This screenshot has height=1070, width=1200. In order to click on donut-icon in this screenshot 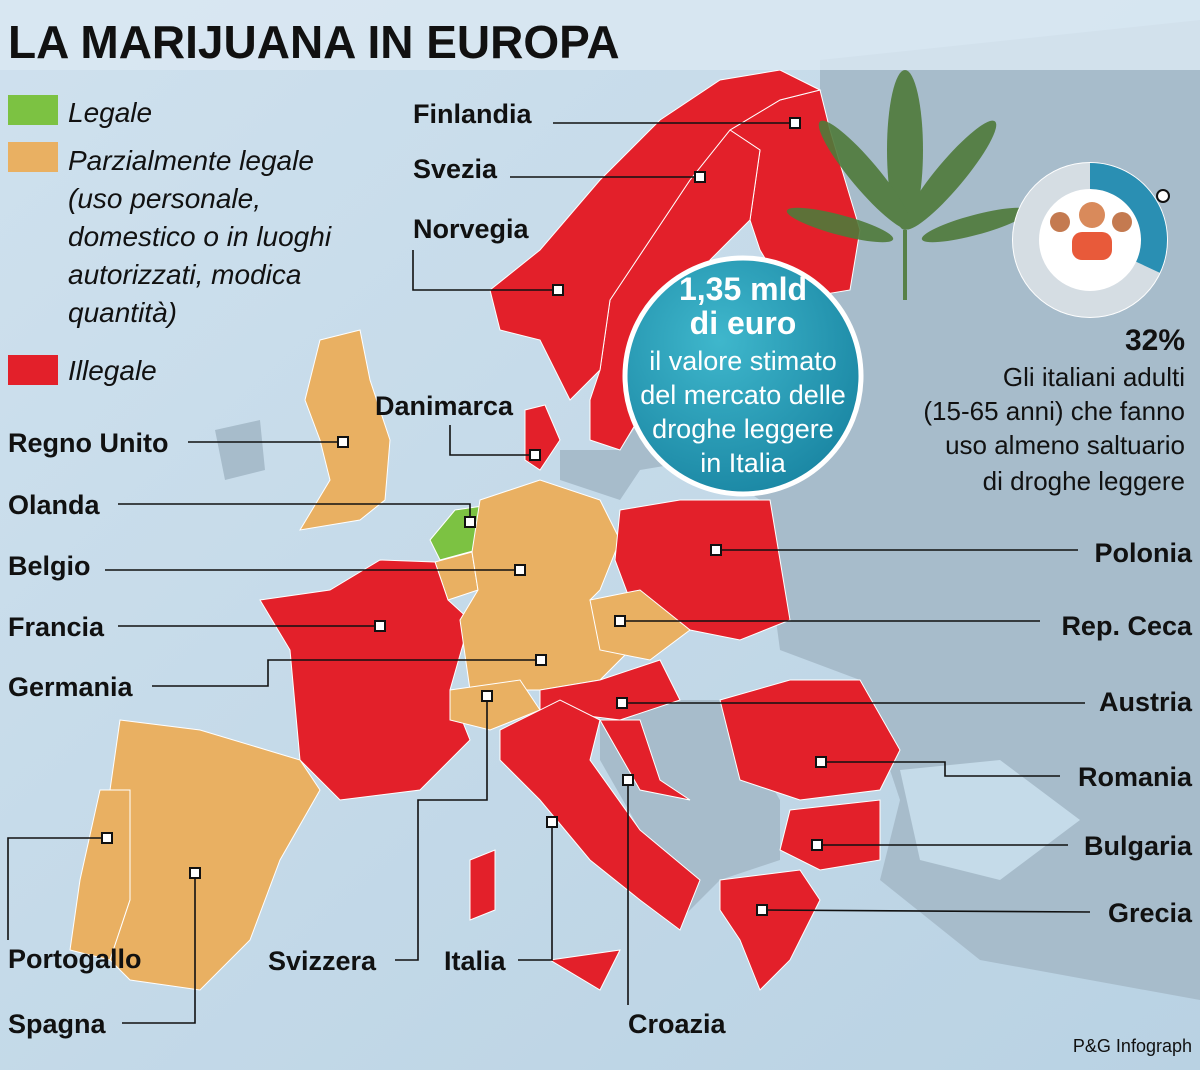, I will do `click(1091, 240)`.